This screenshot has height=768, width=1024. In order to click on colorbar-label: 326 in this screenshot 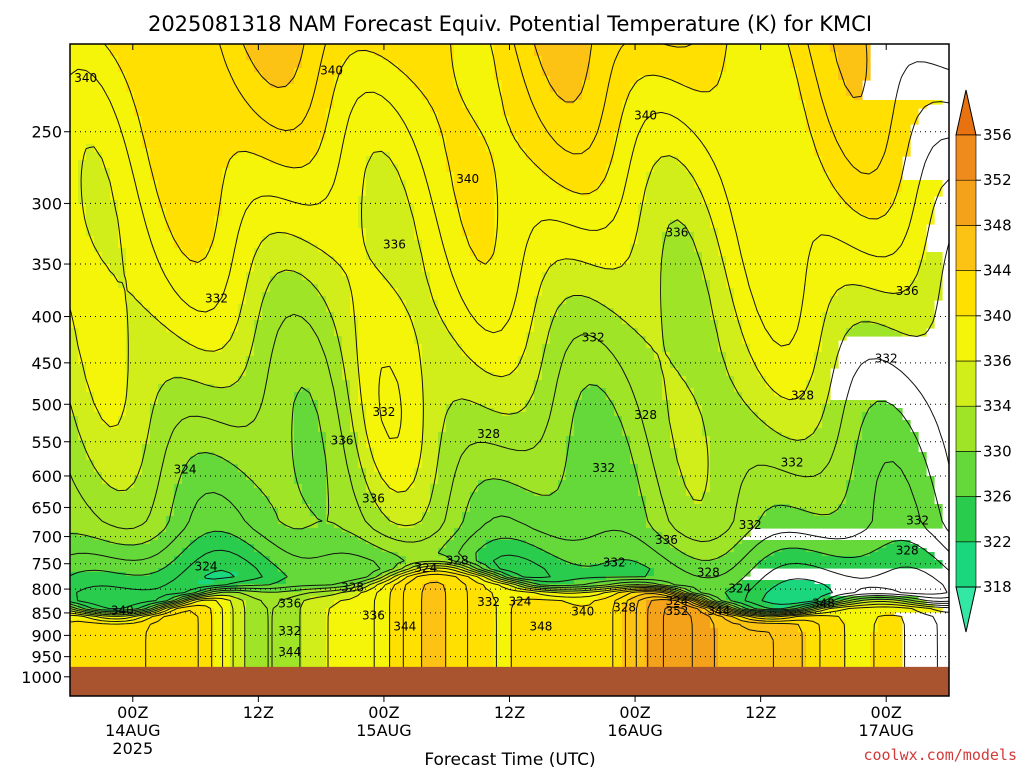, I will do `click(997, 497)`.